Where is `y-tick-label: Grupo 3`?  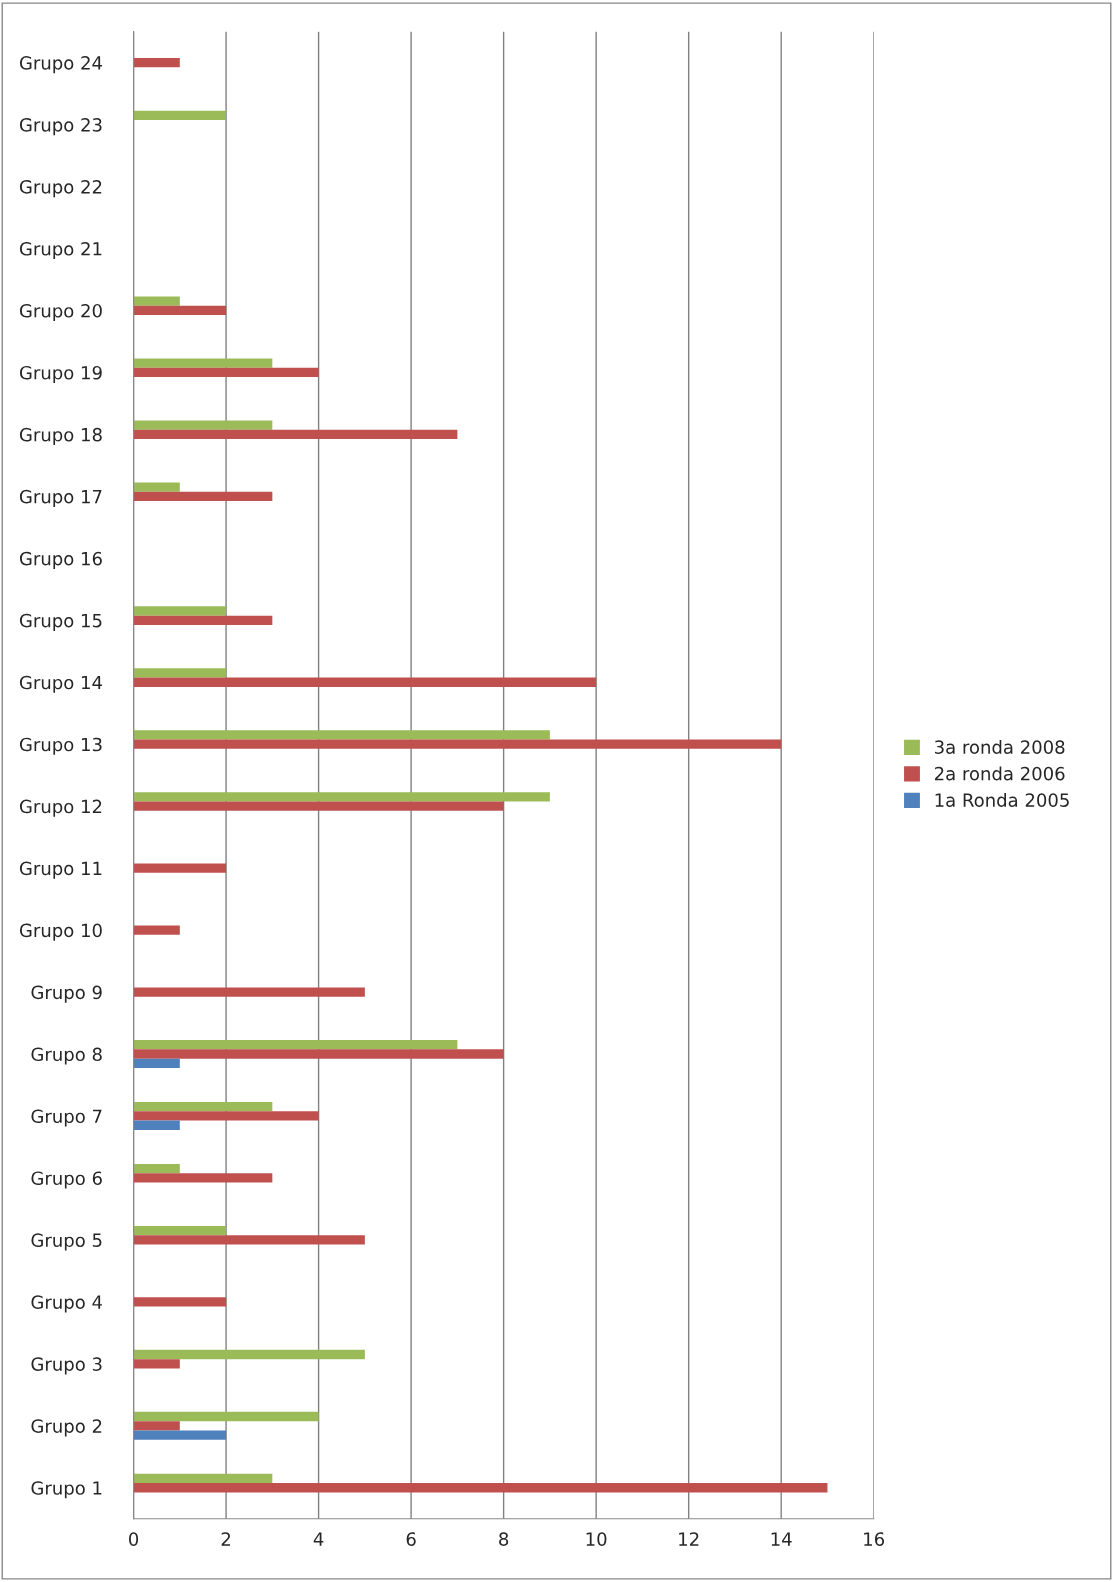
y-tick-label: Grupo 3 is located at coordinates (66, 1366).